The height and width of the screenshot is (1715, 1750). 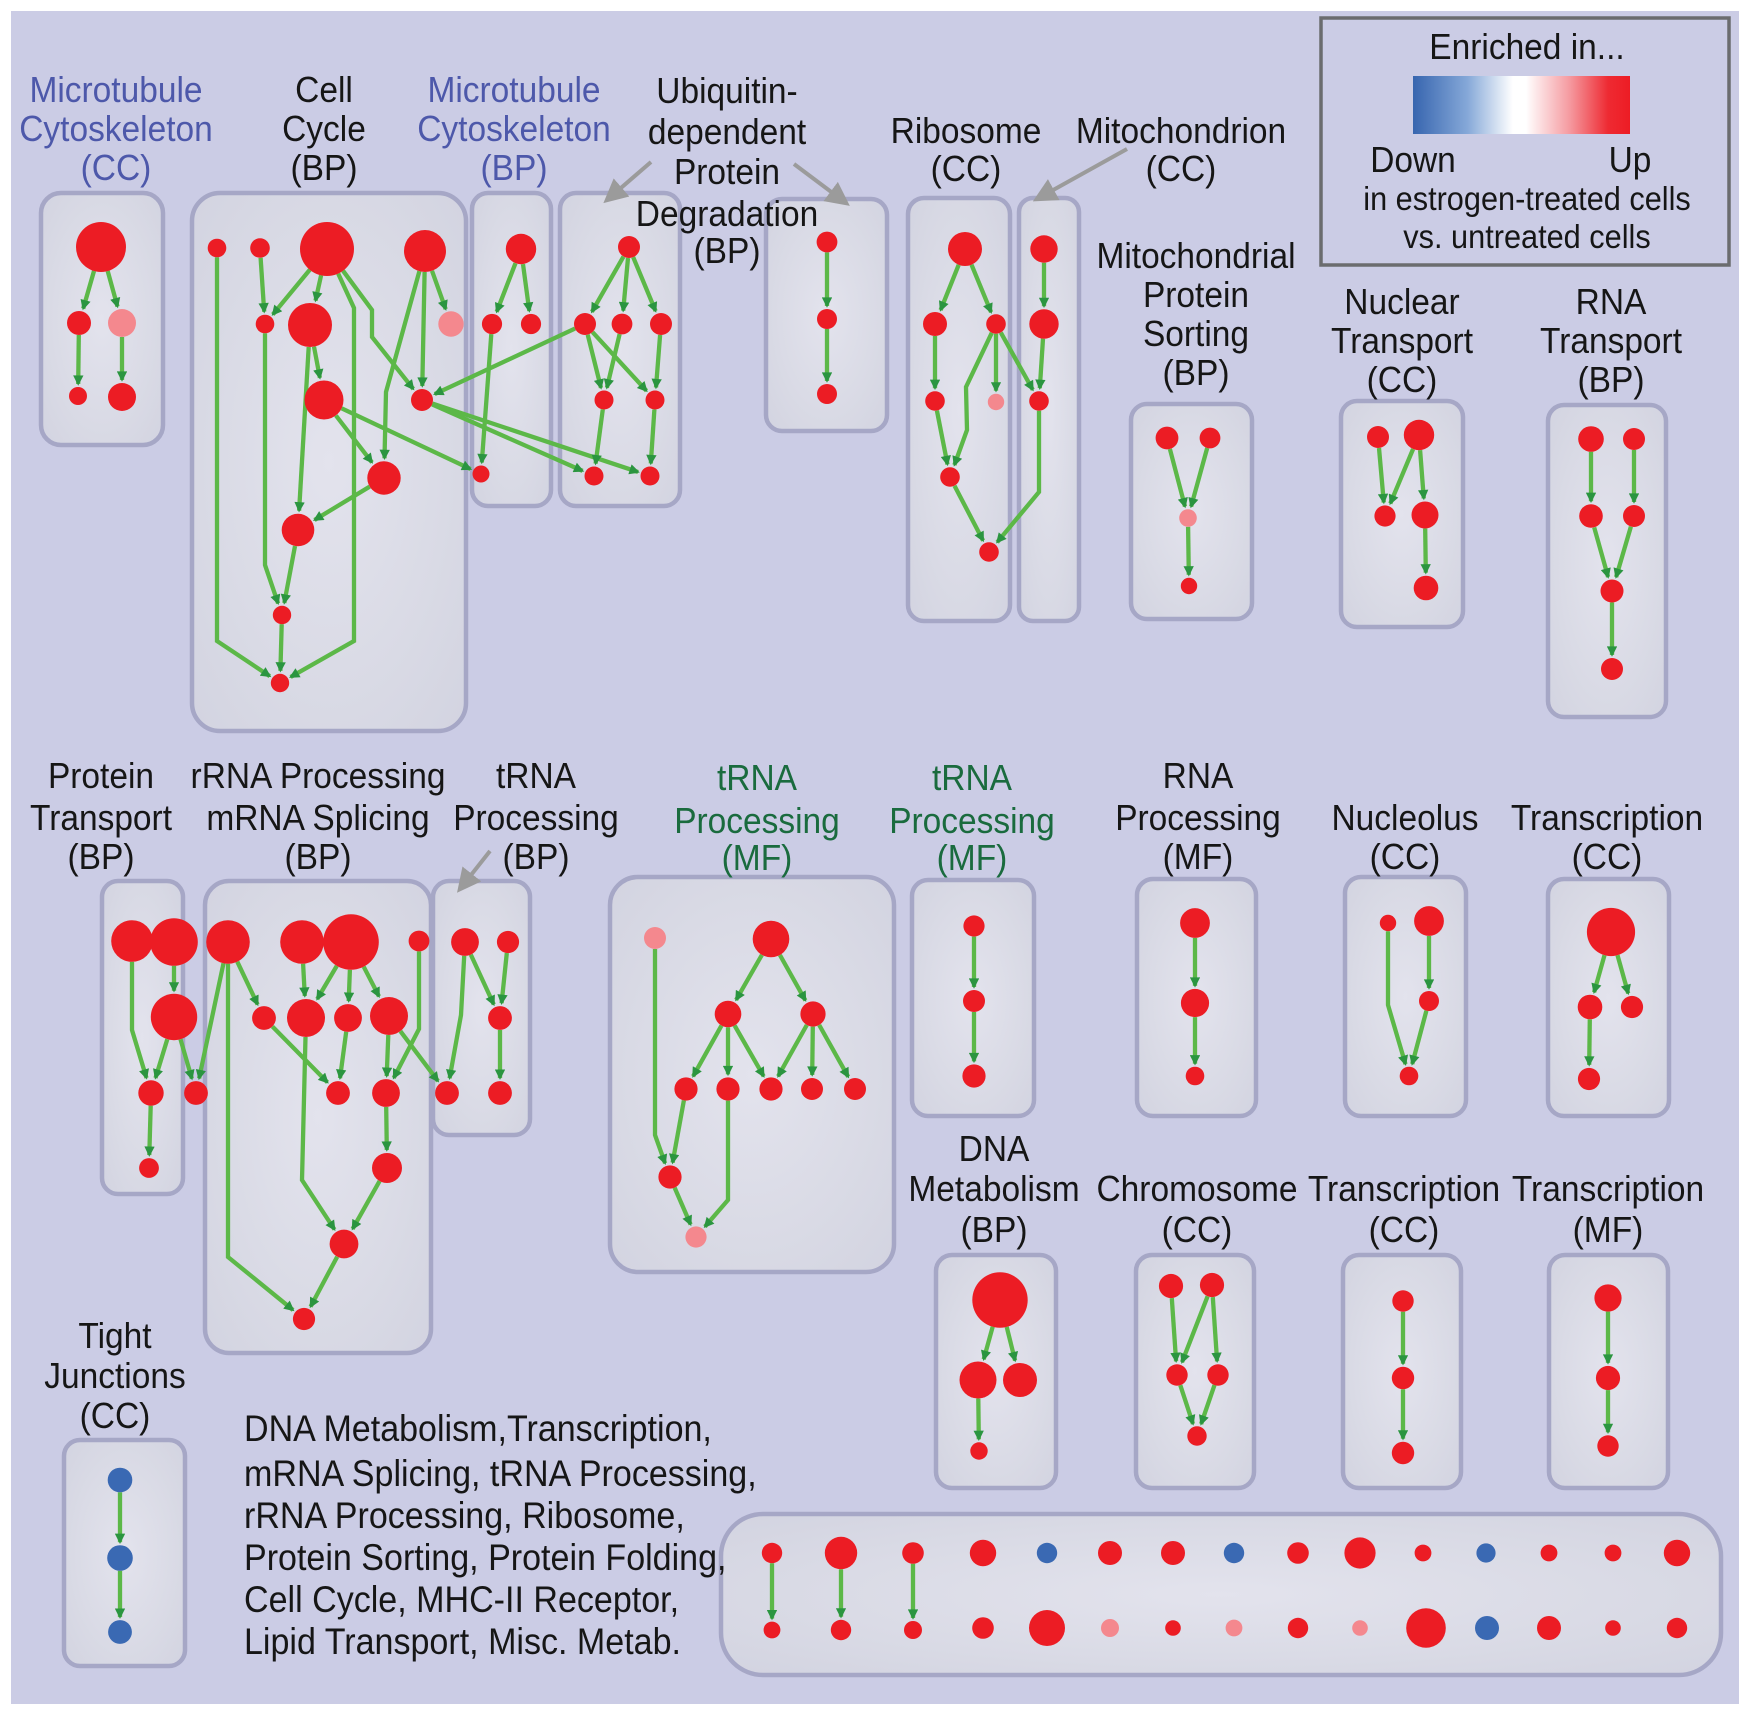 I want to click on svg-text: DNA Metabolism,Transcription,, so click(x=478, y=1428).